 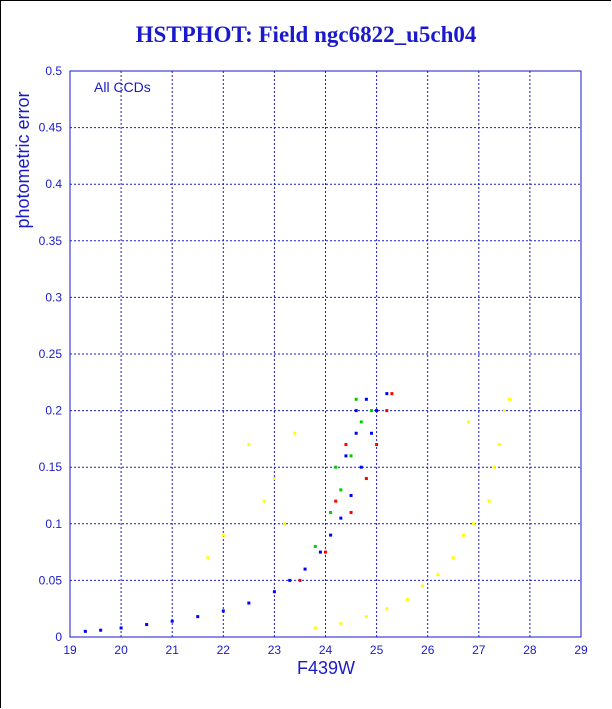 I want to click on y-tick-label: 0.2, so click(x=53, y=411).